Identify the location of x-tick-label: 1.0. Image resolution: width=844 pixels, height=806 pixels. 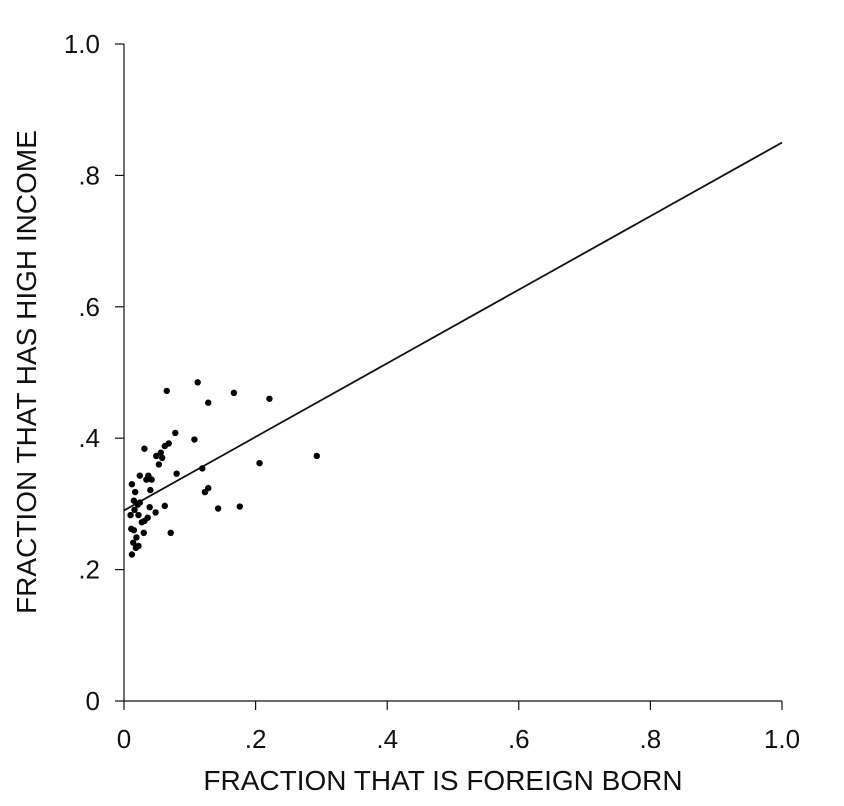
(782, 739).